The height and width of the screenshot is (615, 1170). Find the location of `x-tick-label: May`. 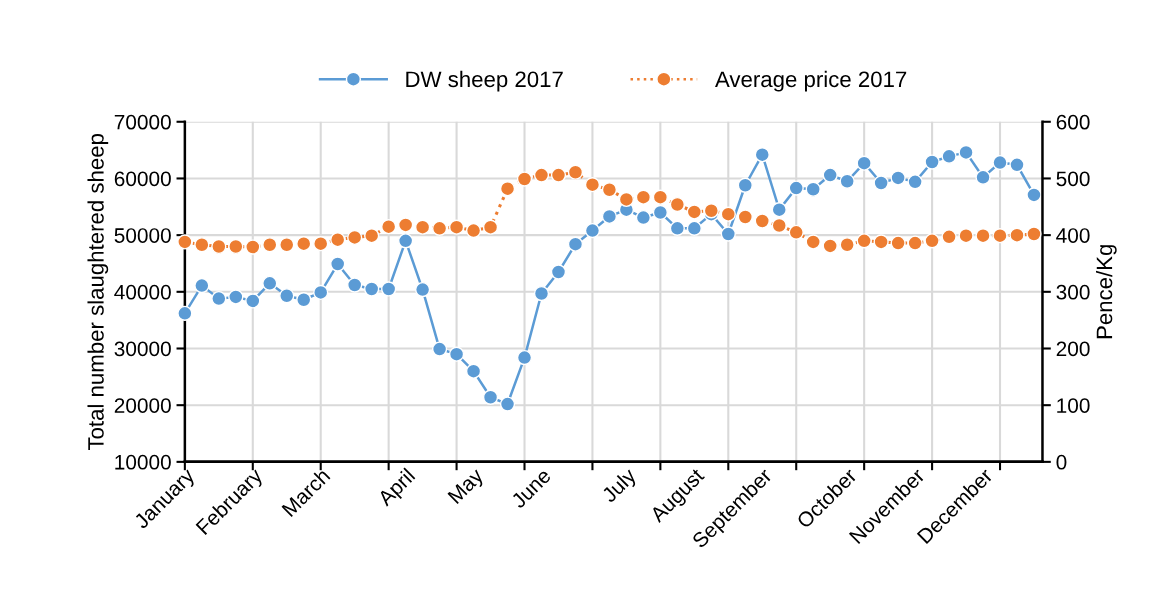

x-tick-label: May is located at coordinates (467, 487).